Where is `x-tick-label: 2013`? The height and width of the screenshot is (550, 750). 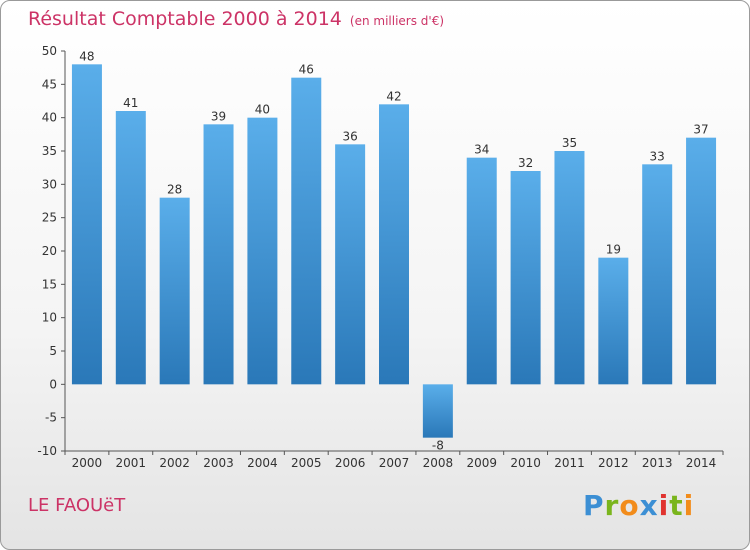 x-tick-label: 2013 is located at coordinates (657, 463).